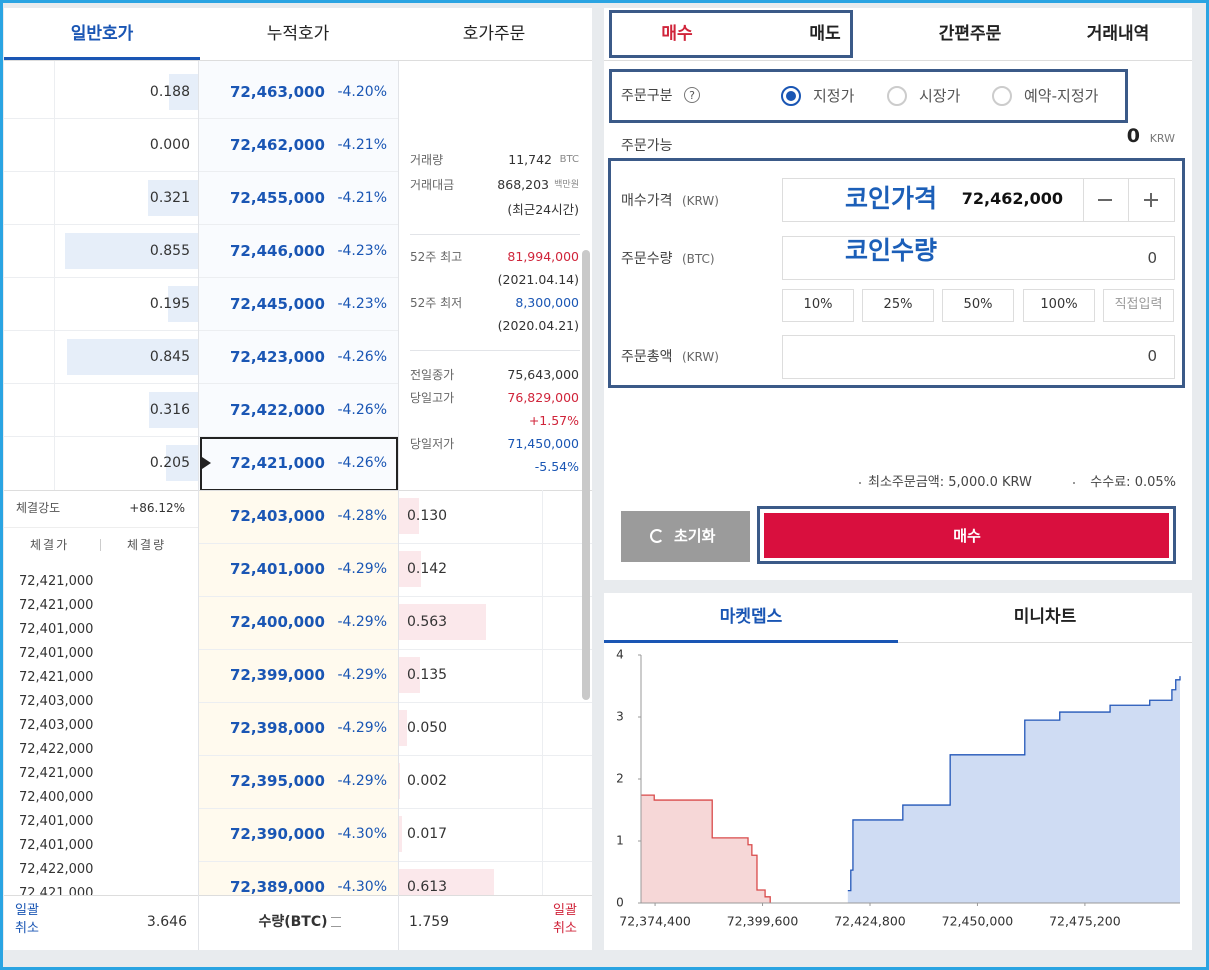 The image size is (1209, 970). Describe the element at coordinates (495, 350) in the screenshot. I see `sep` at that location.